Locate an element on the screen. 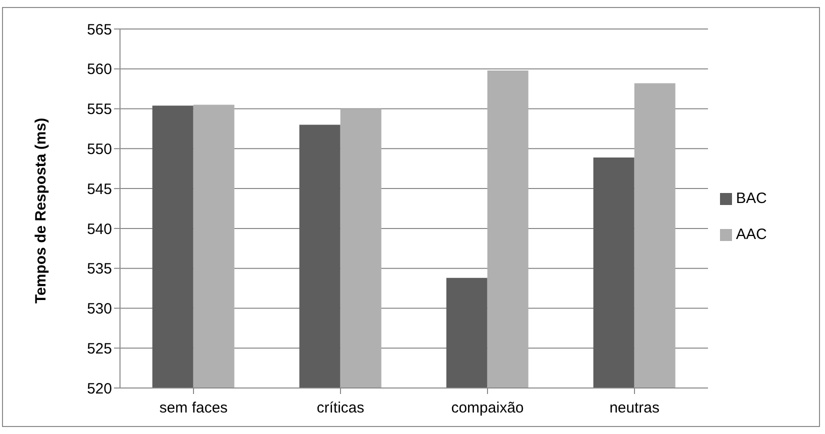 This screenshot has height=434, width=825. x-tick-label: neutras is located at coordinates (634, 408).